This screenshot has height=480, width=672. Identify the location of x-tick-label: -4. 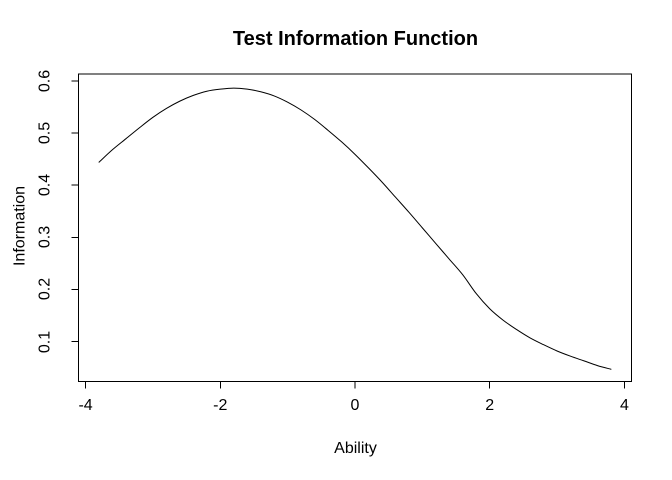
(85, 405).